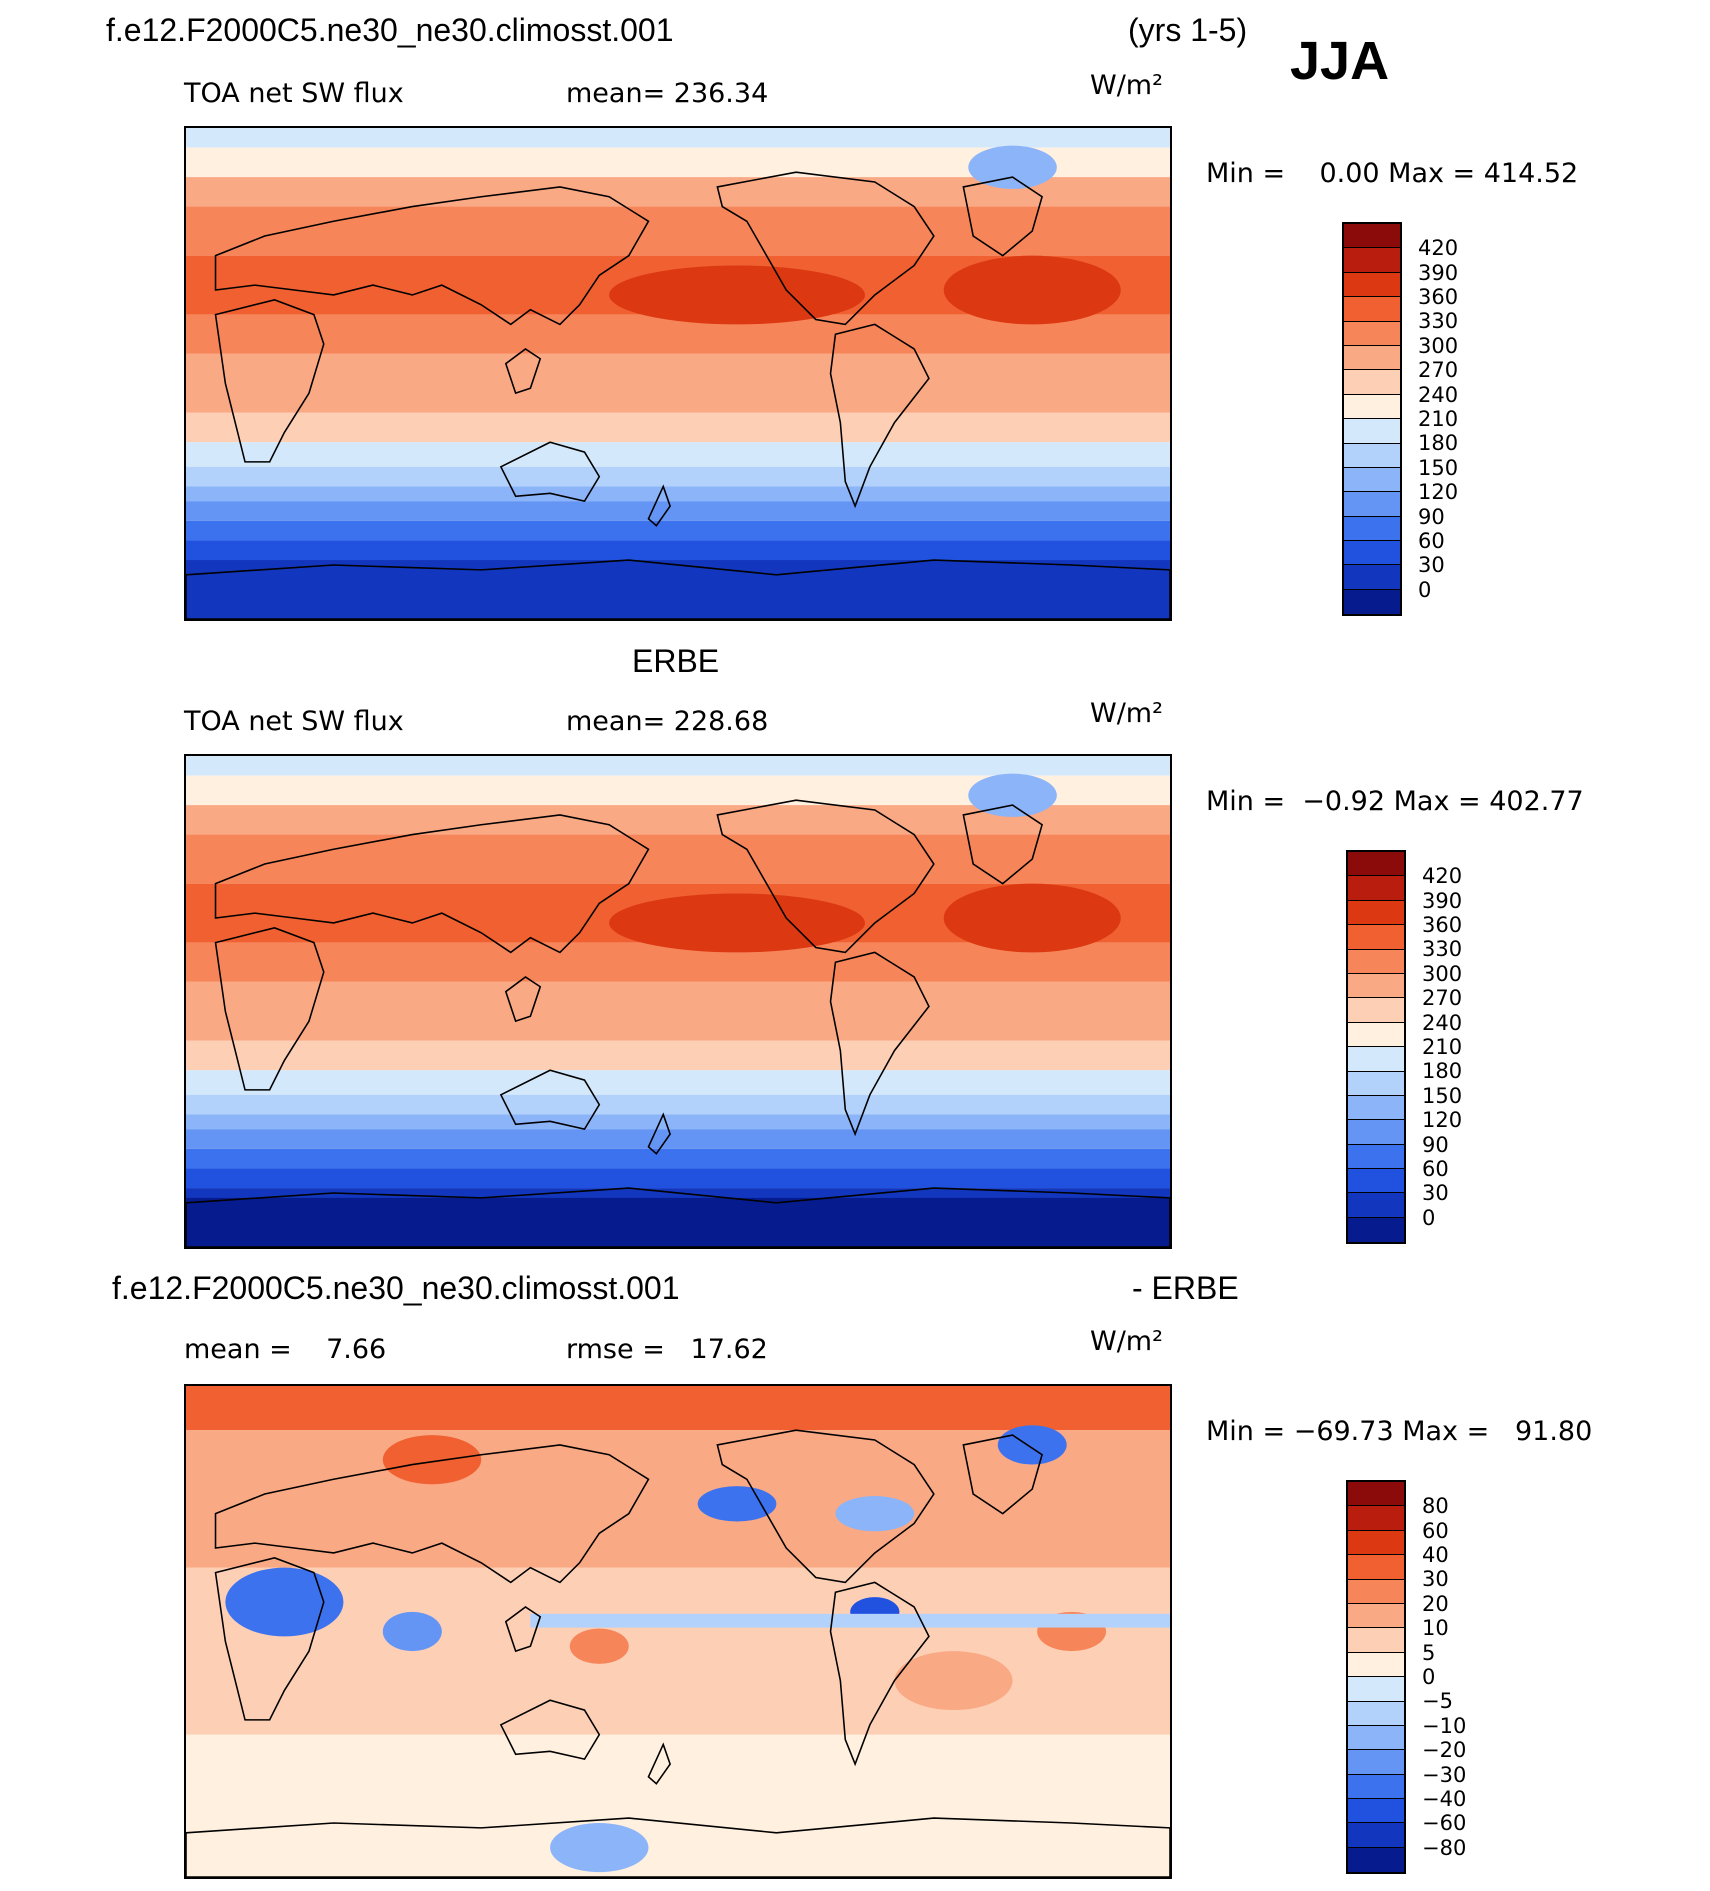 The height and width of the screenshot is (1891, 1710). I want to click on colorbar-label: 360, so click(1442, 925).